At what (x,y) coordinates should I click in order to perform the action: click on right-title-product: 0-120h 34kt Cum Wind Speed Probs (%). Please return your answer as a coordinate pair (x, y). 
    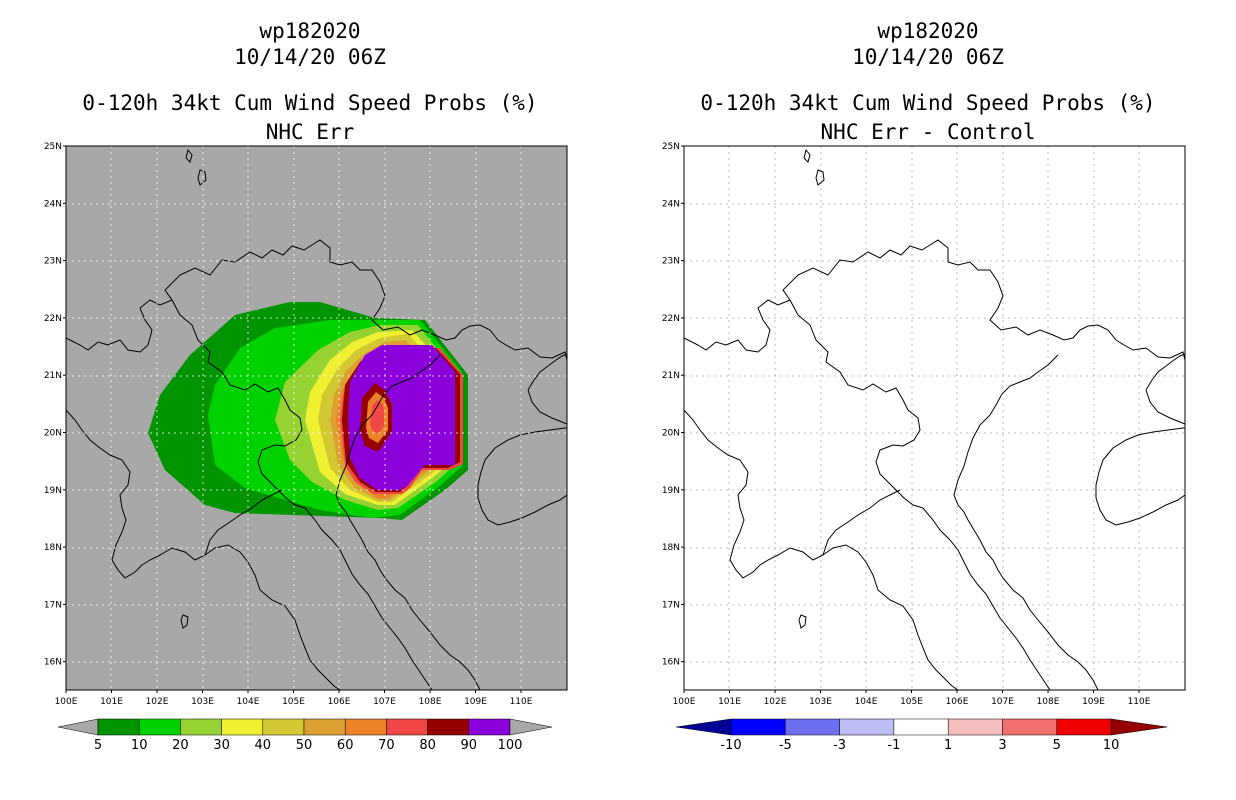
    Looking at the image, I should click on (928, 103).